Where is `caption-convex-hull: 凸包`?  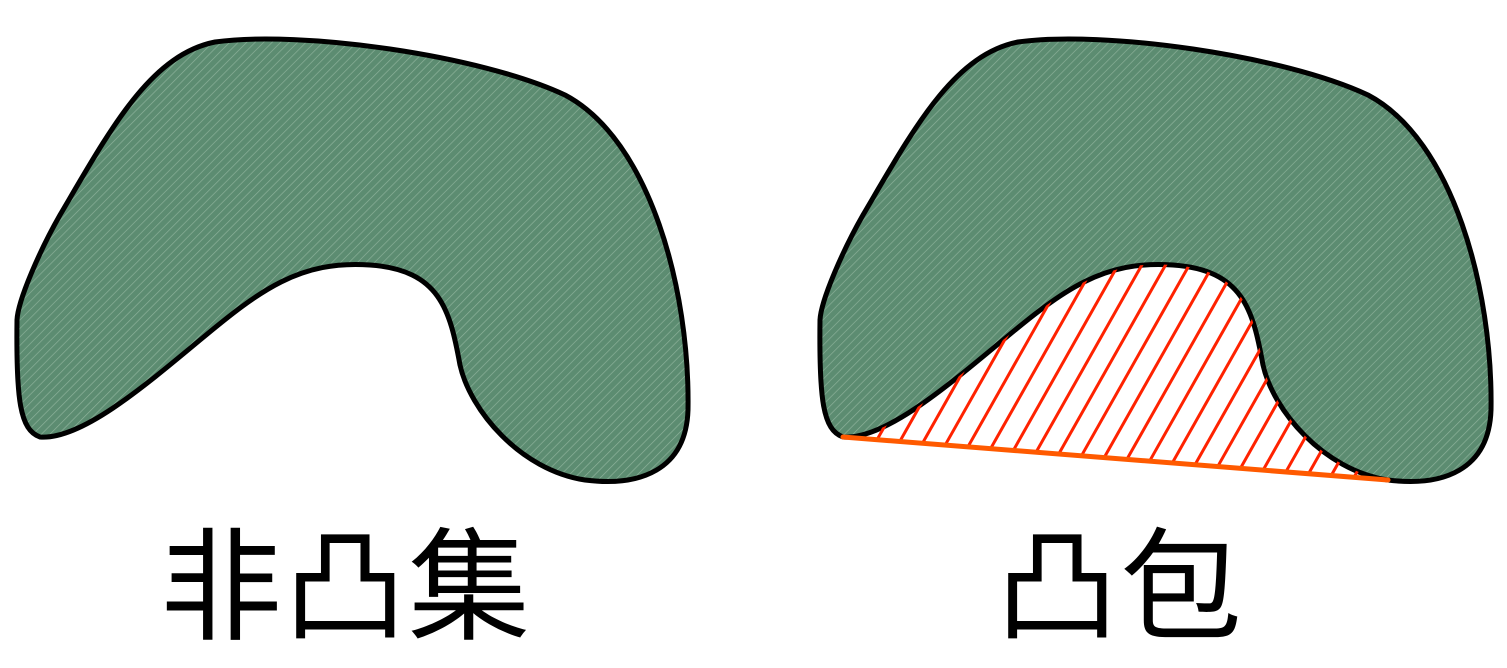
caption-convex-hull: 凸包 is located at coordinates (1120, 588).